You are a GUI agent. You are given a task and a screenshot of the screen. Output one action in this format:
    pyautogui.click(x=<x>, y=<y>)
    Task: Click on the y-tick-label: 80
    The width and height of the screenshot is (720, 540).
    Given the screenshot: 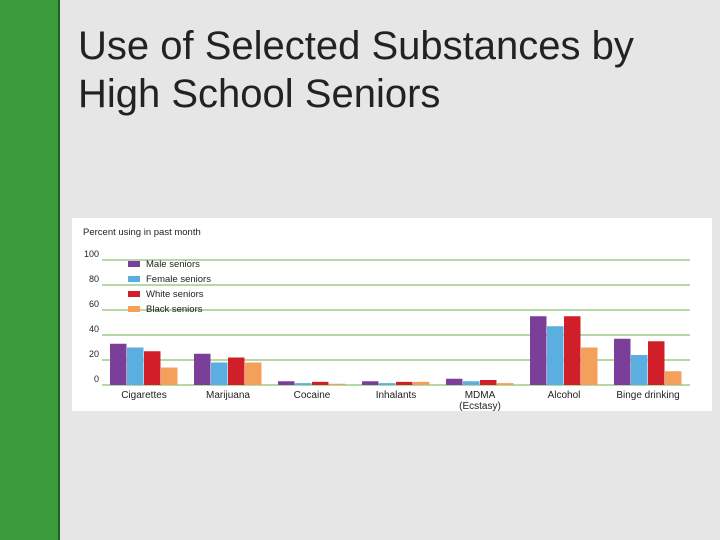 What is the action you would take?
    pyautogui.click(x=94, y=279)
    